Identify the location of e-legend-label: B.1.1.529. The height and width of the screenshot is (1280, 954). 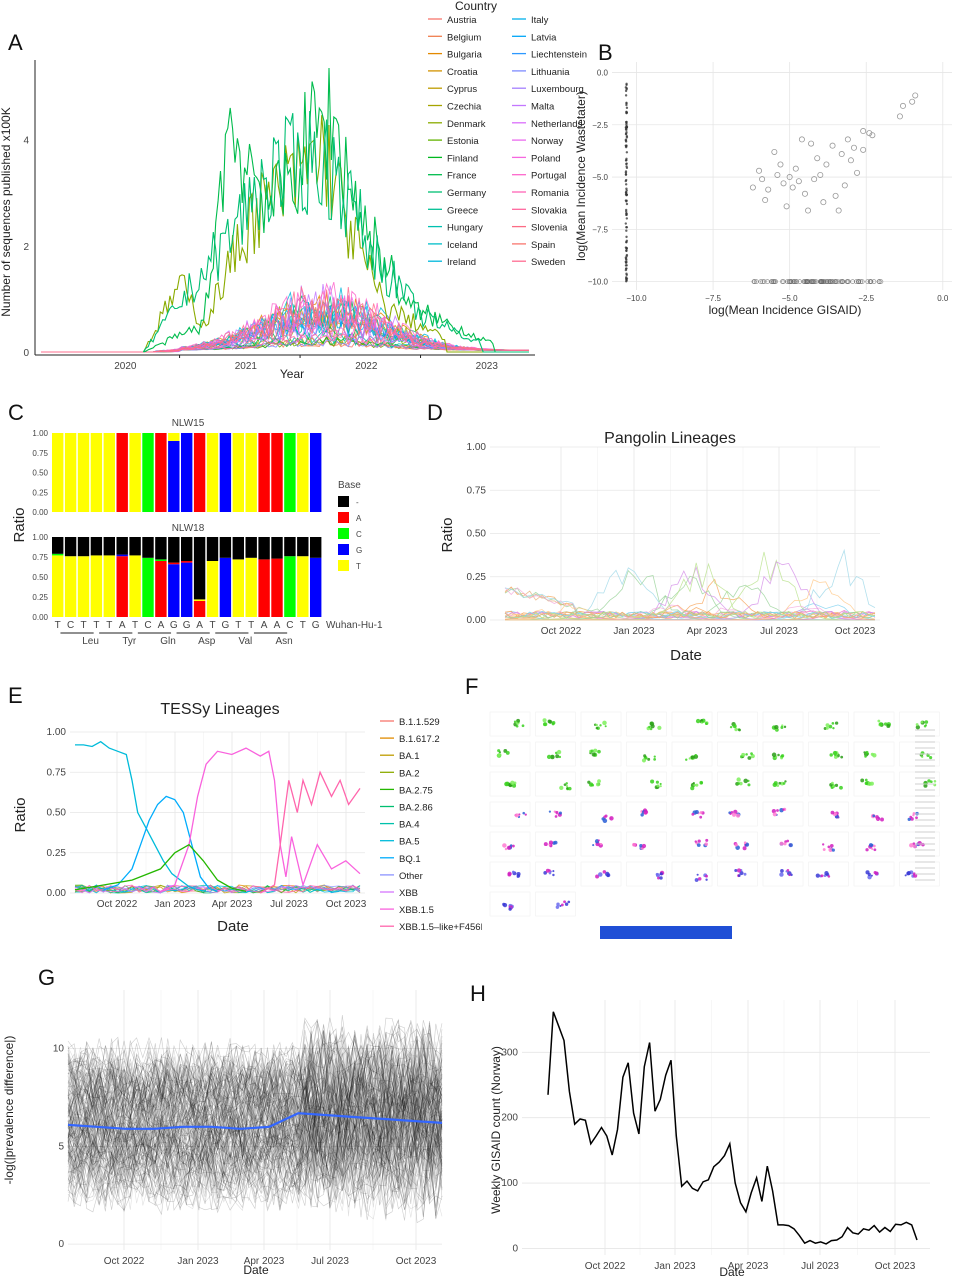
(419, 722).